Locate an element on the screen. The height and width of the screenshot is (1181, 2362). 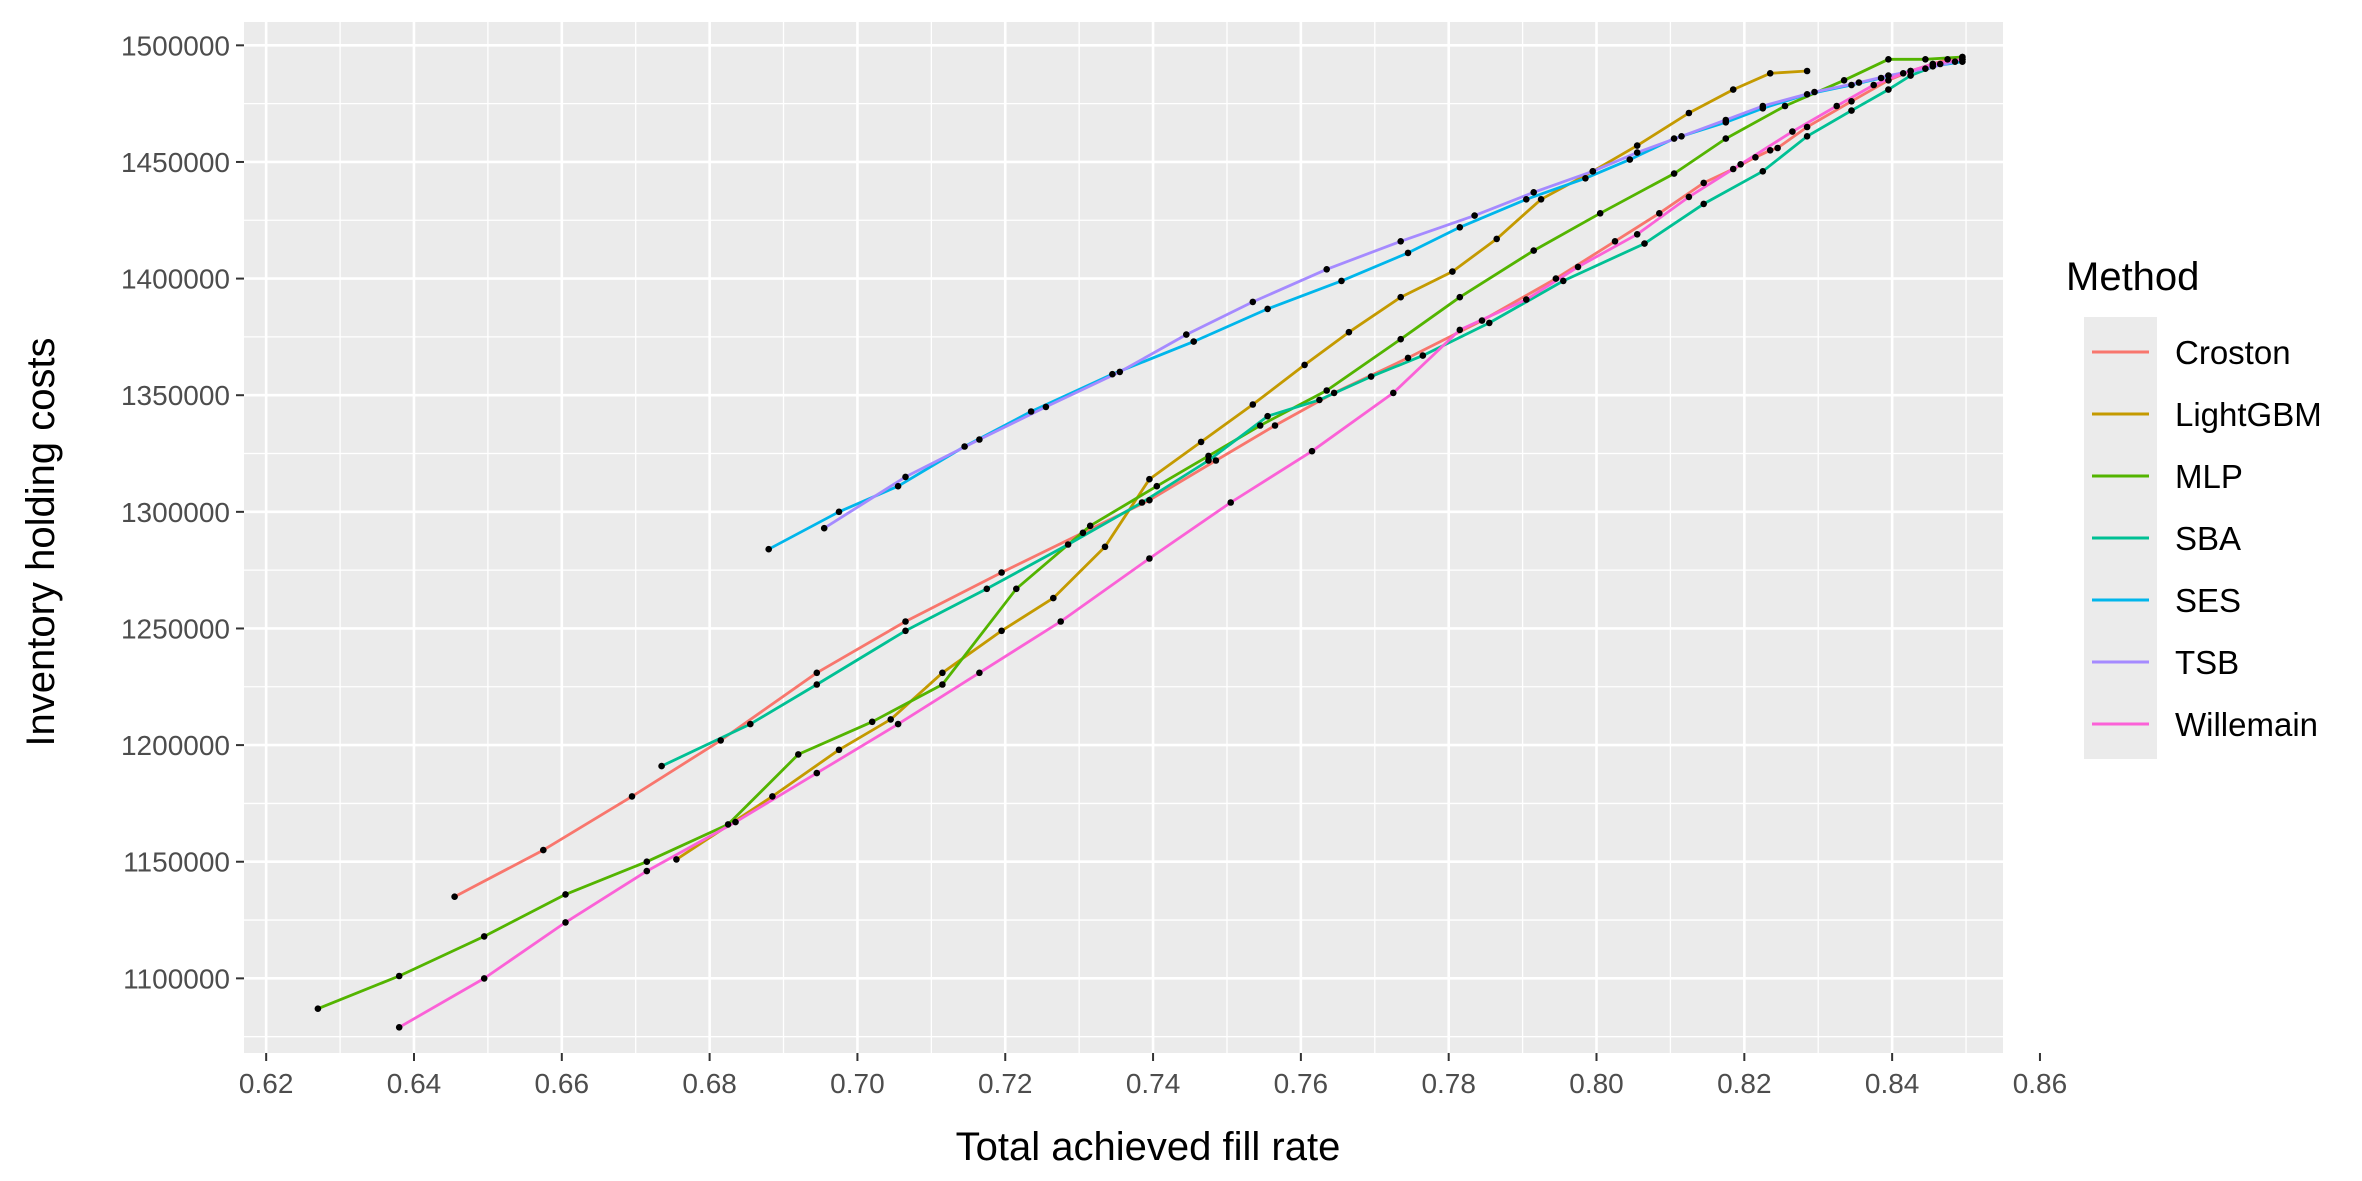
x-tick-label: 0.84 is located at coordinates (1892, 1083).